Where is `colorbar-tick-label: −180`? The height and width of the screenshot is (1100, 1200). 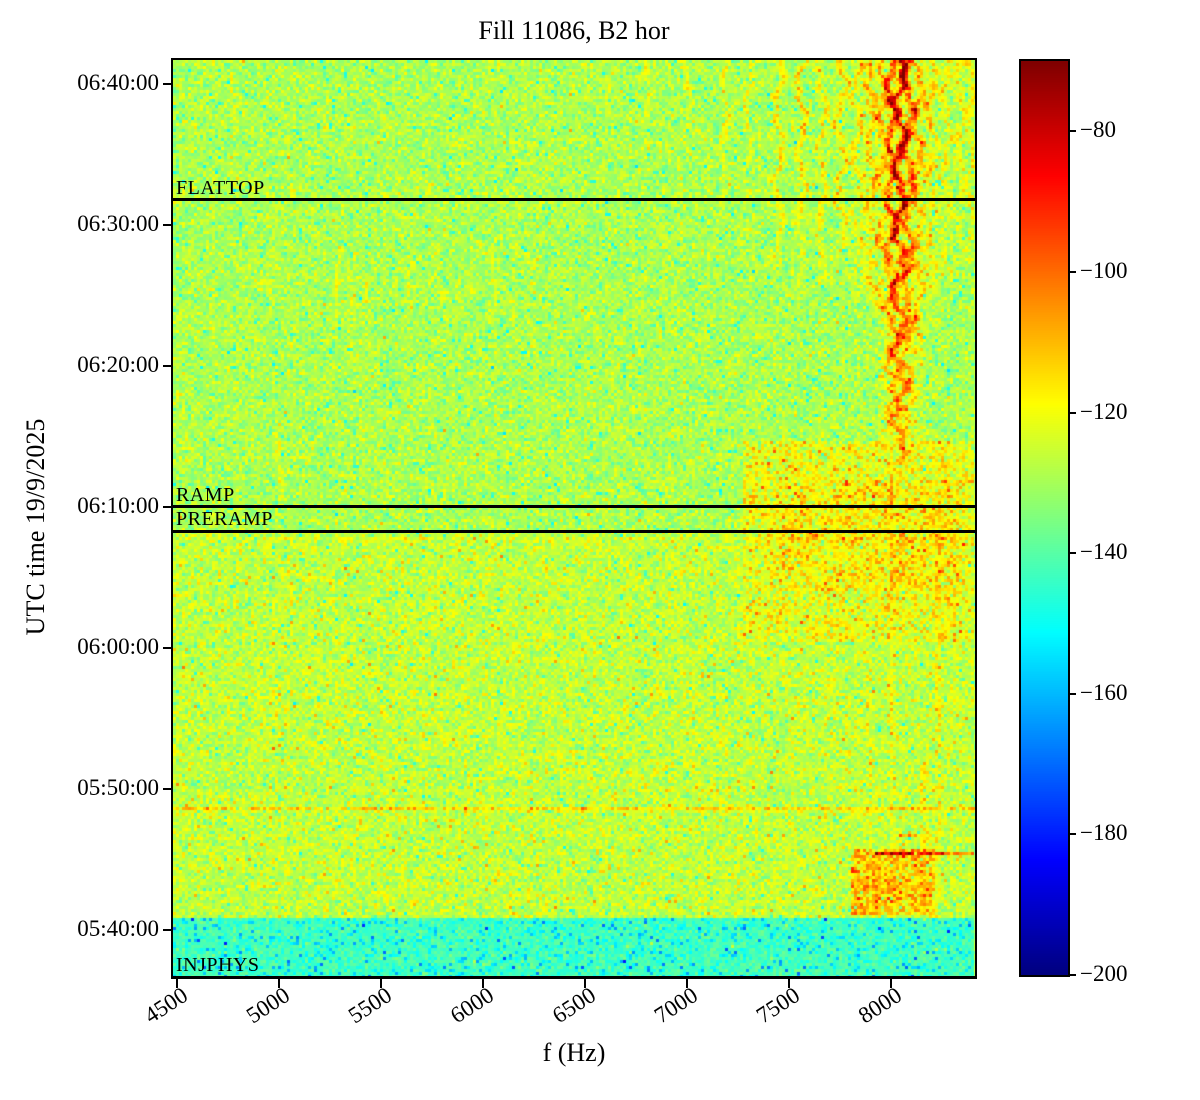 colorbar-tick-label: −180 is located at coordinates (1104, 833).